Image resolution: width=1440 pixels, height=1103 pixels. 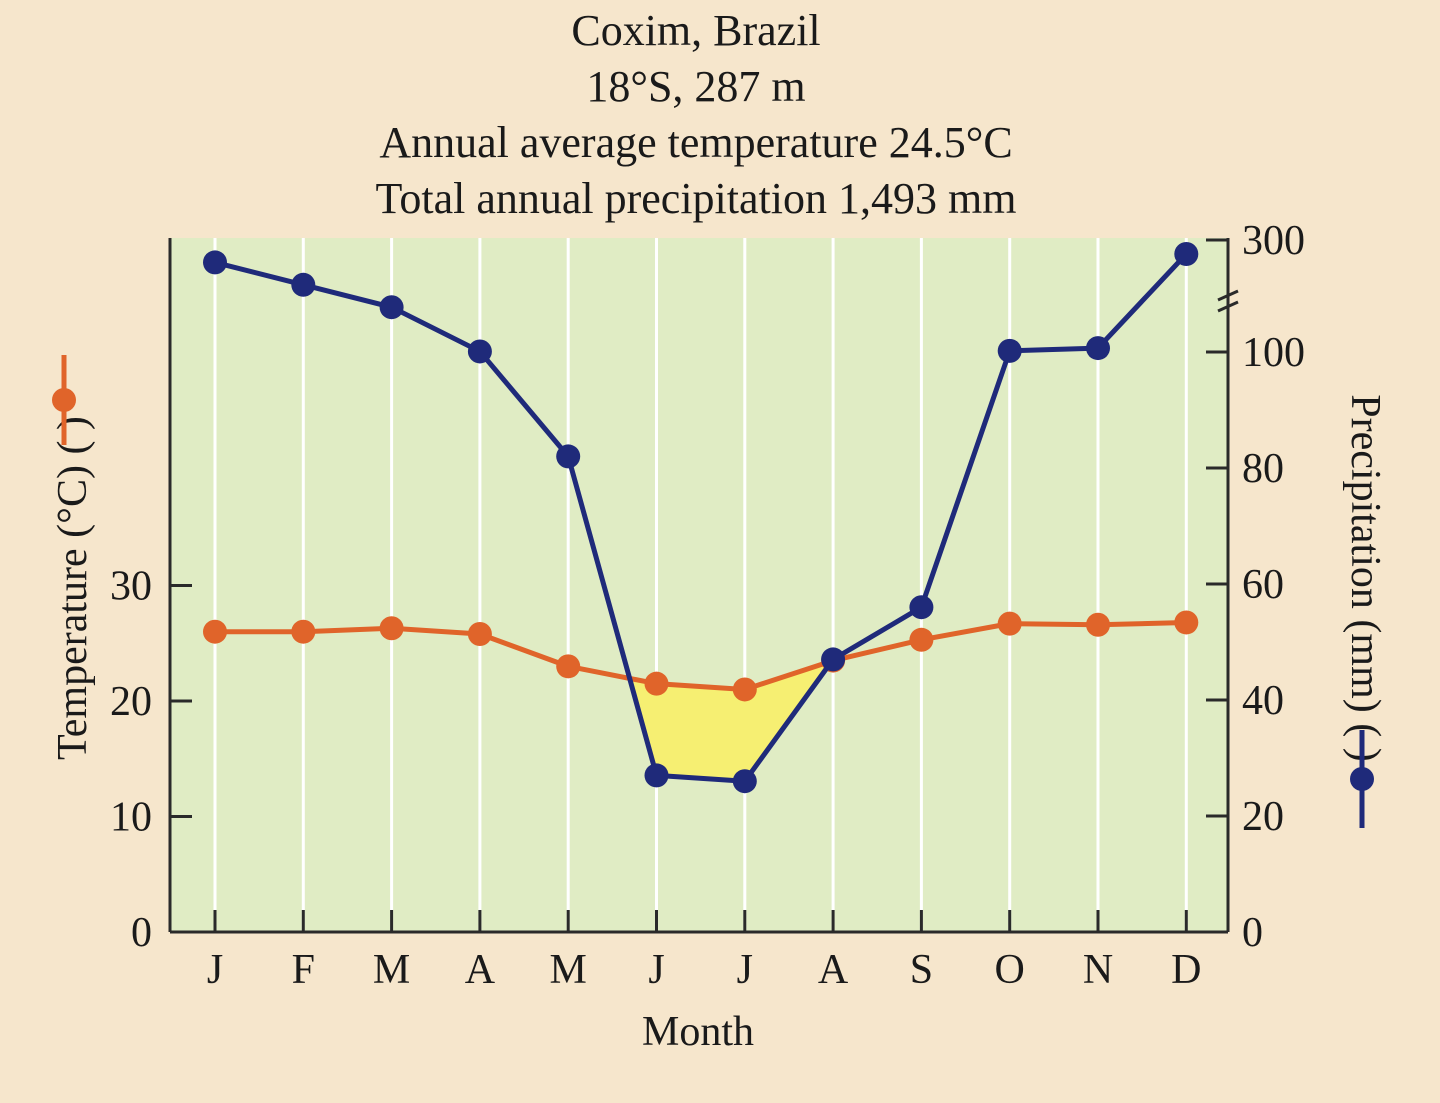 I want to click on right-tick-labels: 0 20 40 60 80 100 300, so click(x=1273, y=587).